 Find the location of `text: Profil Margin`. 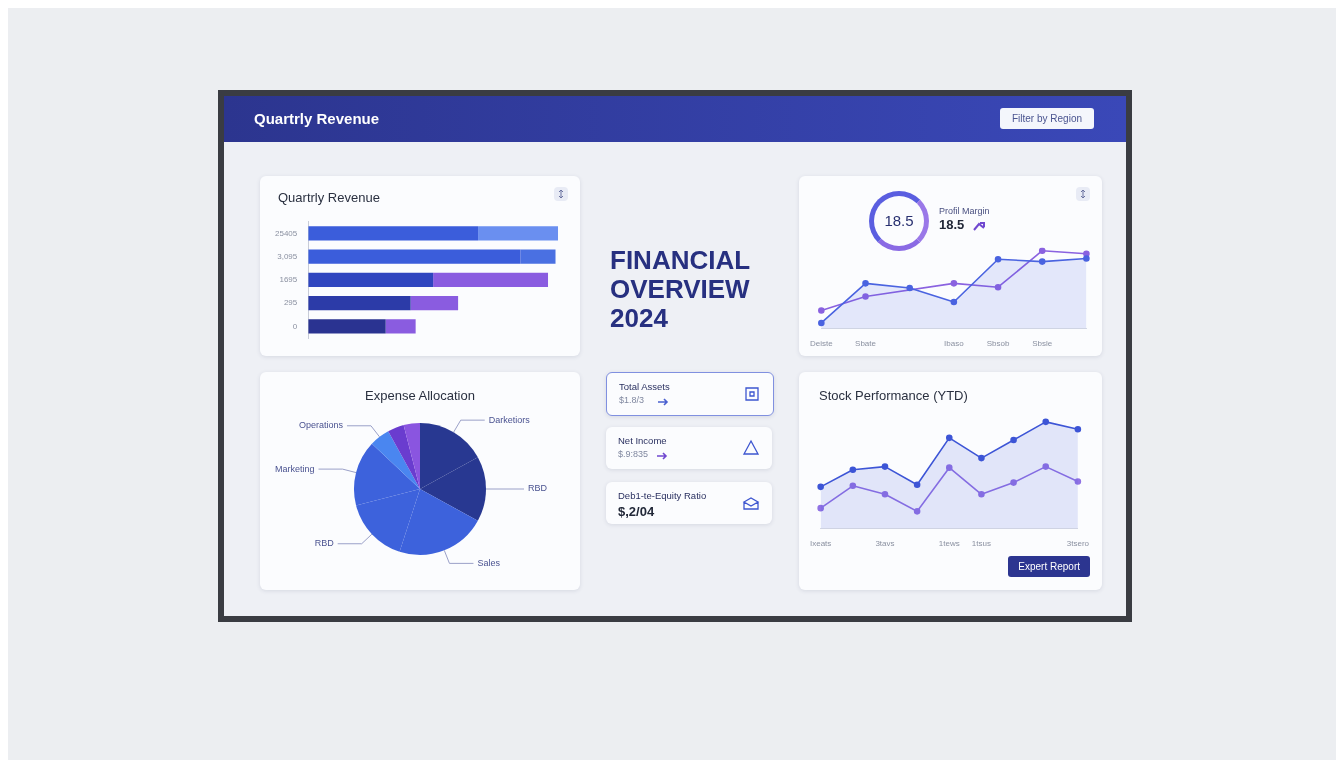

text: Profil Margin is located at coordinates (964, 211).